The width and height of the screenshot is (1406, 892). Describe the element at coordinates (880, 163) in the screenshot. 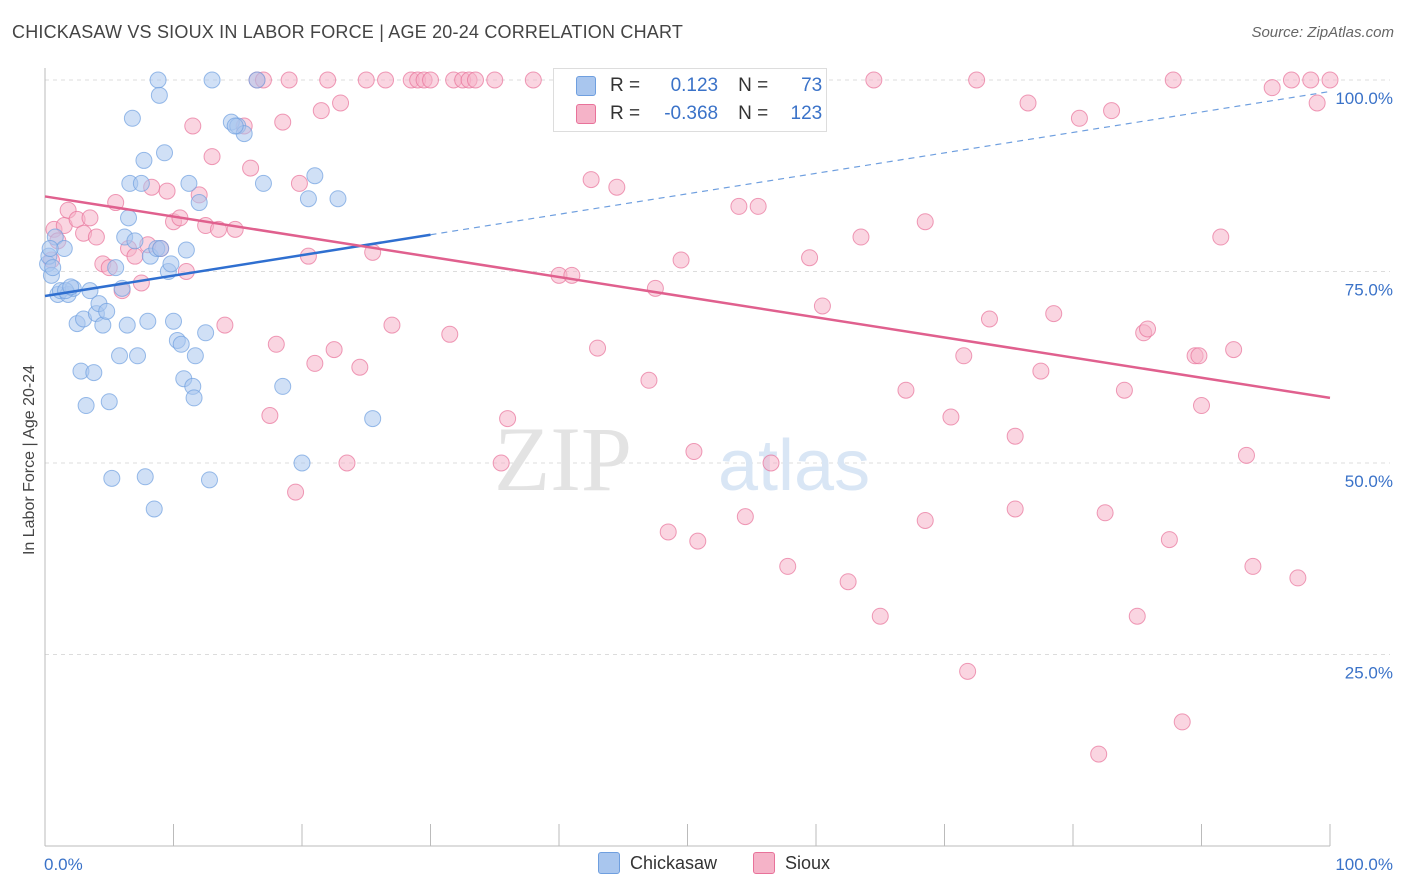

I see `trend-line-chickasaw-extension` at that location.